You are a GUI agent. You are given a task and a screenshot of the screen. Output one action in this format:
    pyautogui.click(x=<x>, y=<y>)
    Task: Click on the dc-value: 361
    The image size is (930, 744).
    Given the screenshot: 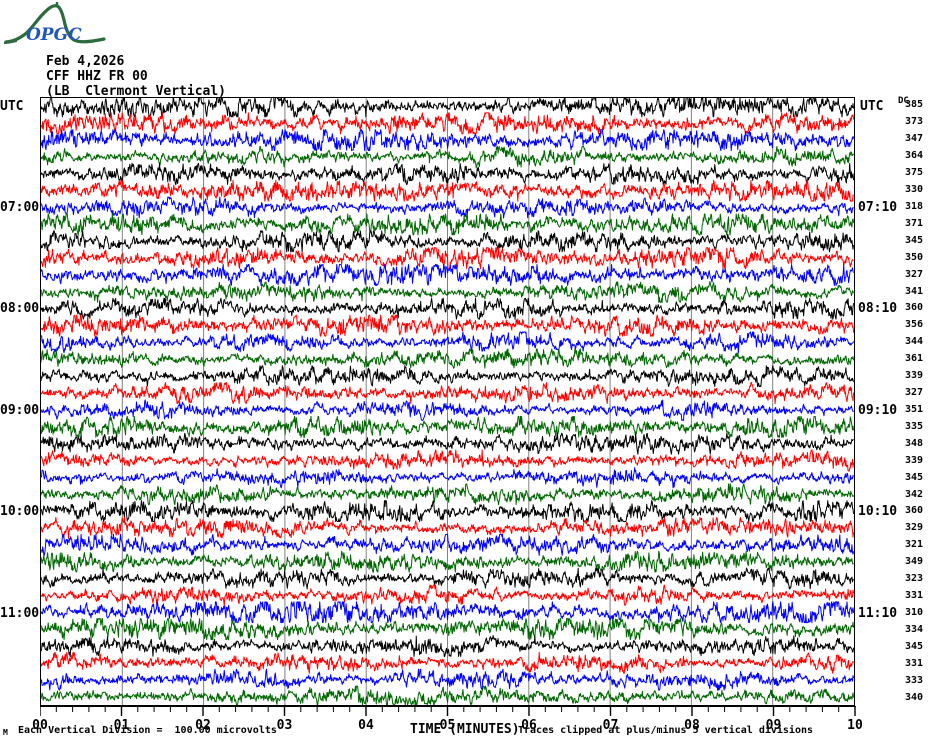 What is the action you would take?
    pyautogui.click(x=914, y=359)
    